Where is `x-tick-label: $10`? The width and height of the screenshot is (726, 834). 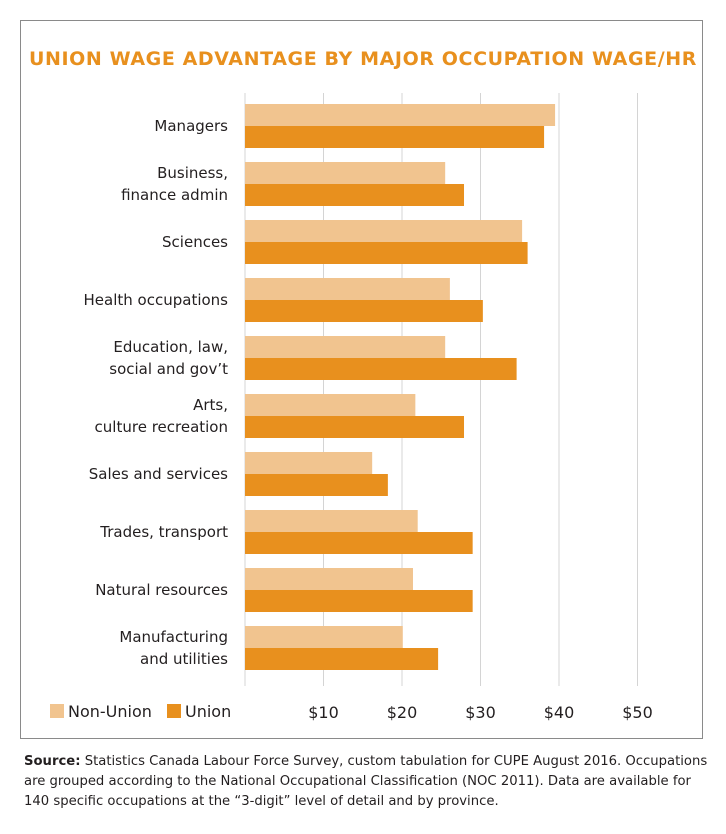
x-tick-label: $10 is located at coordinates (323, 712).